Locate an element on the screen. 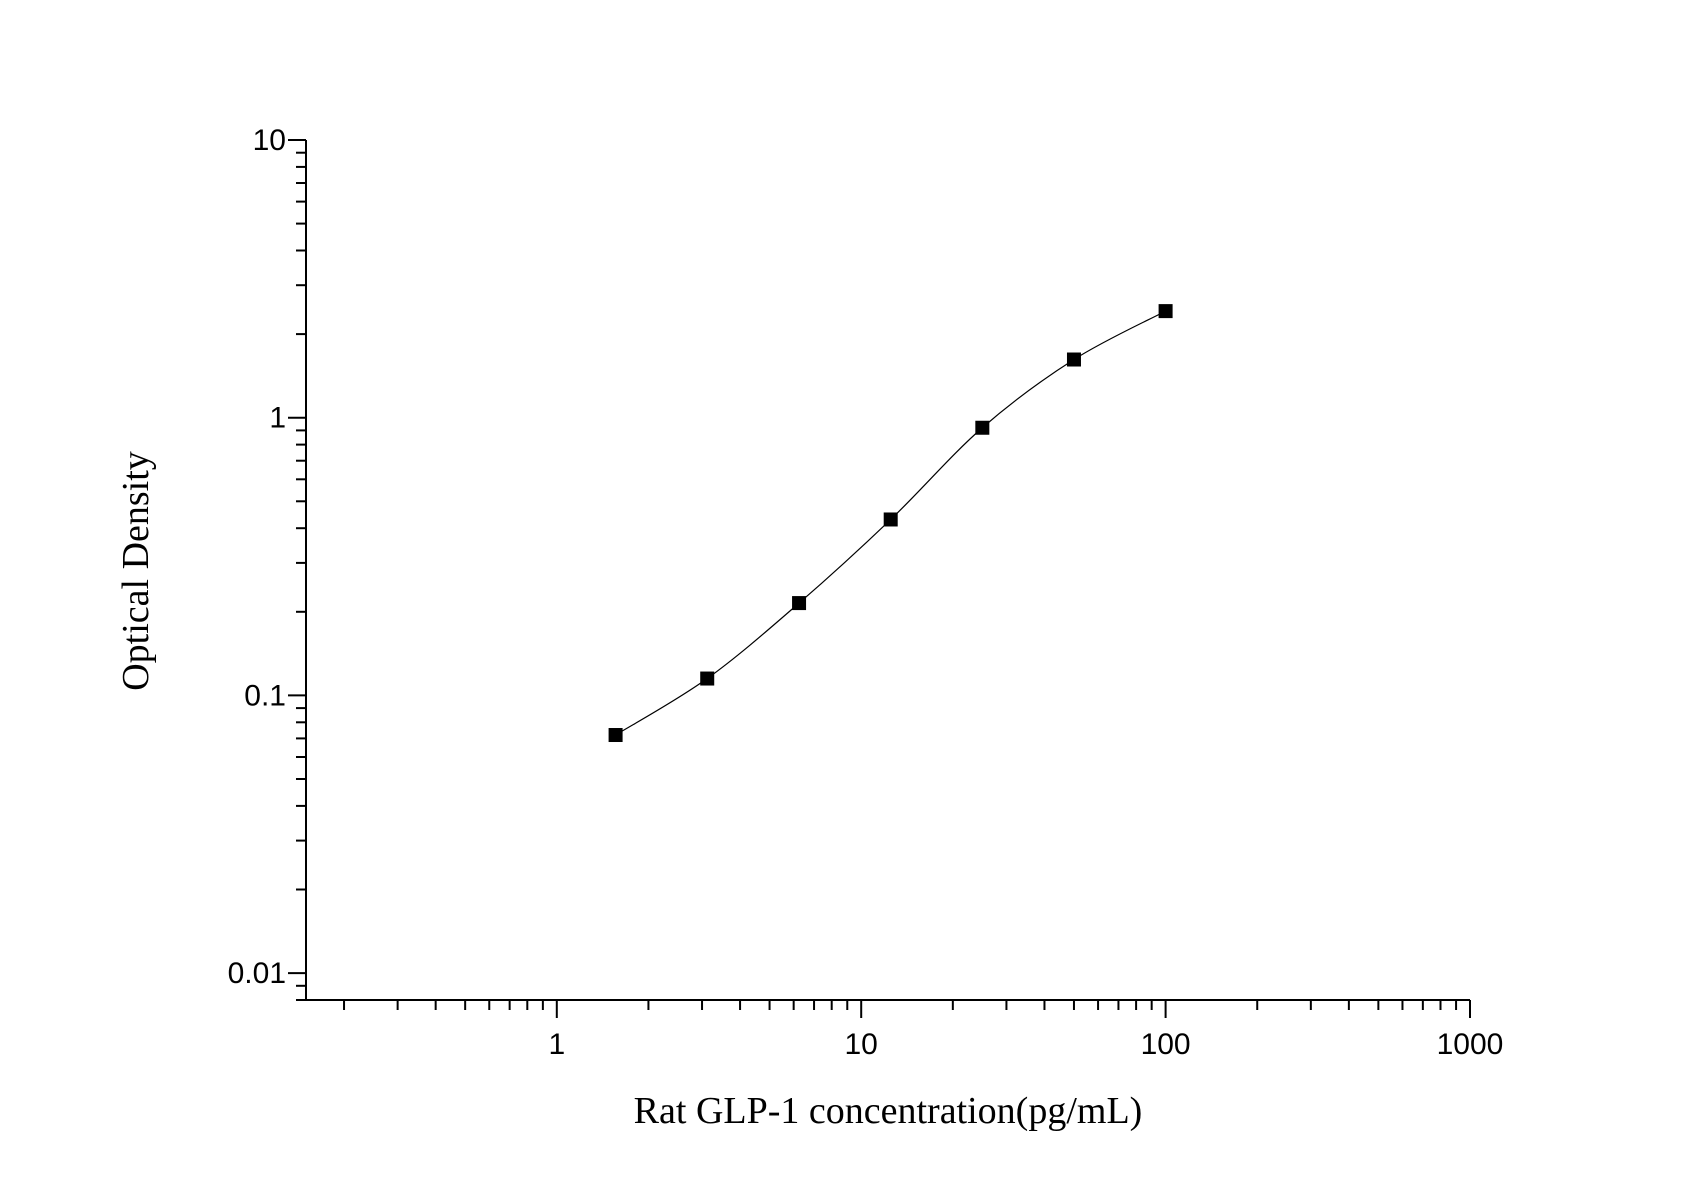  data-points is located at coordinates (890, 523).